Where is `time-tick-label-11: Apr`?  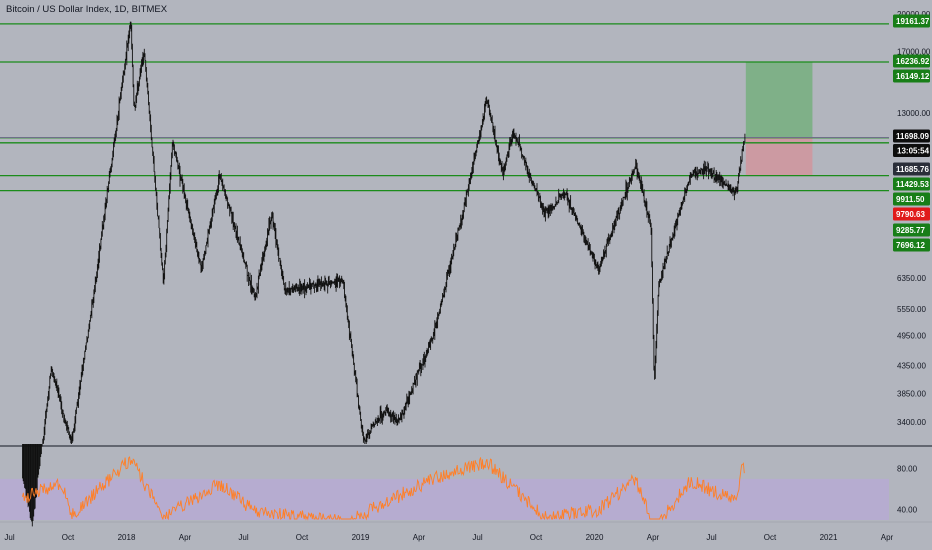 time-tick-label-11: Apr is located at coordinates (653, 537).